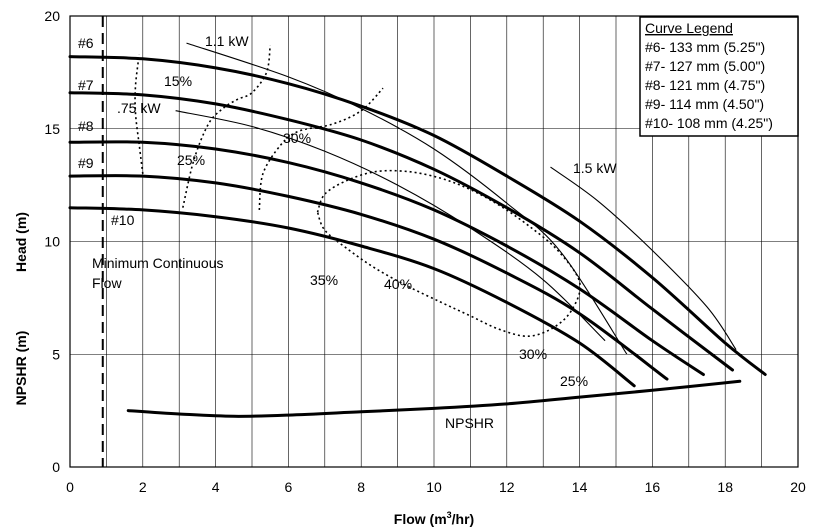 The image size is (823, 531). I want to click on x-tick-label: 6, so click(289, 487).